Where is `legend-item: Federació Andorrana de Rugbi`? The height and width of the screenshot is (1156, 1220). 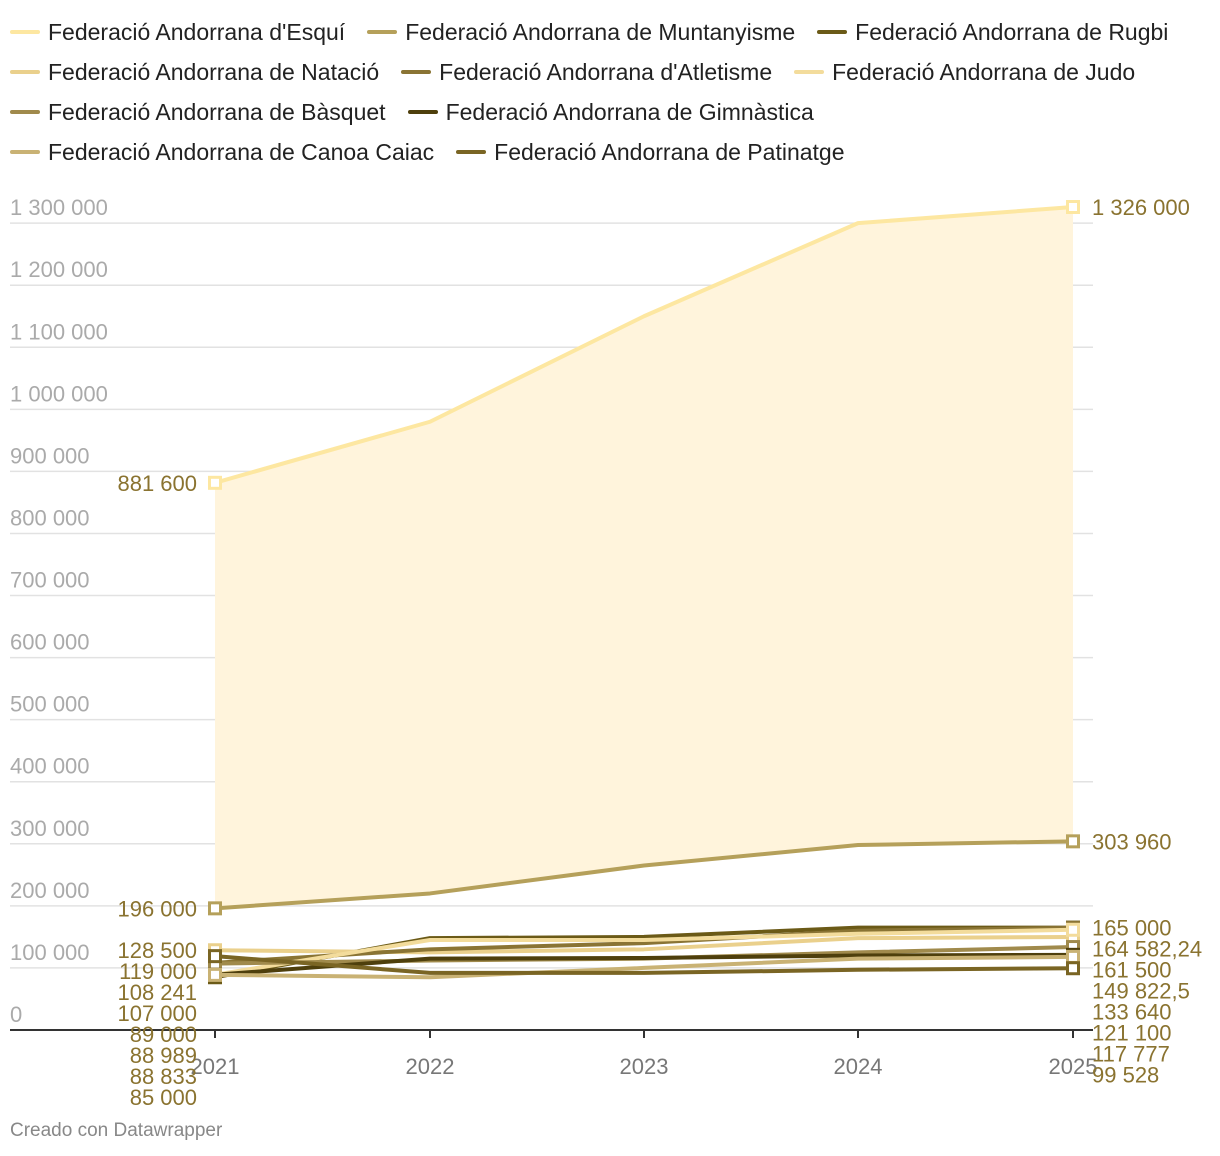
legend-item: Federació Andorrana de Rugbi is located at coordinates (992, 32).